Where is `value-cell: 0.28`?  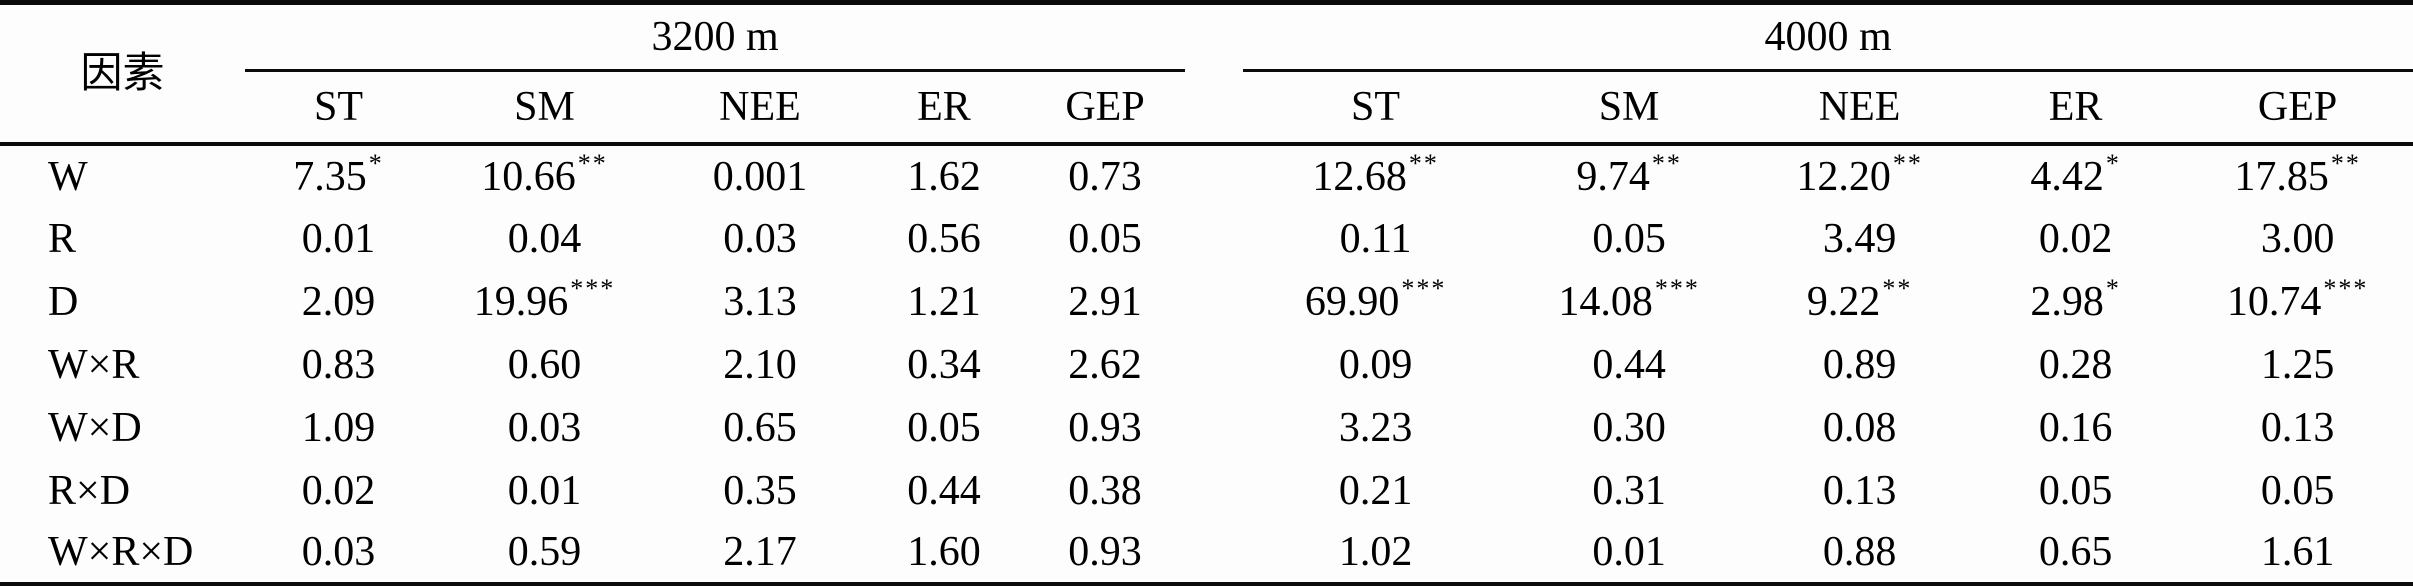 value-cell: 0.28 is located at coordinates (2075, 364).